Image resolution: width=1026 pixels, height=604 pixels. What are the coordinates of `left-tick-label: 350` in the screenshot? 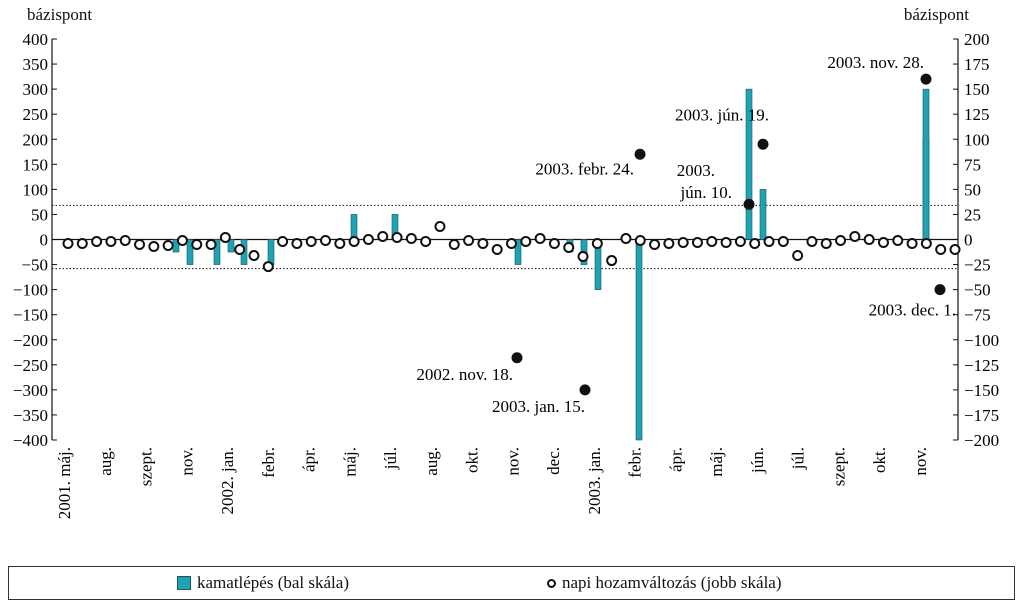 It's located at (36, 64).